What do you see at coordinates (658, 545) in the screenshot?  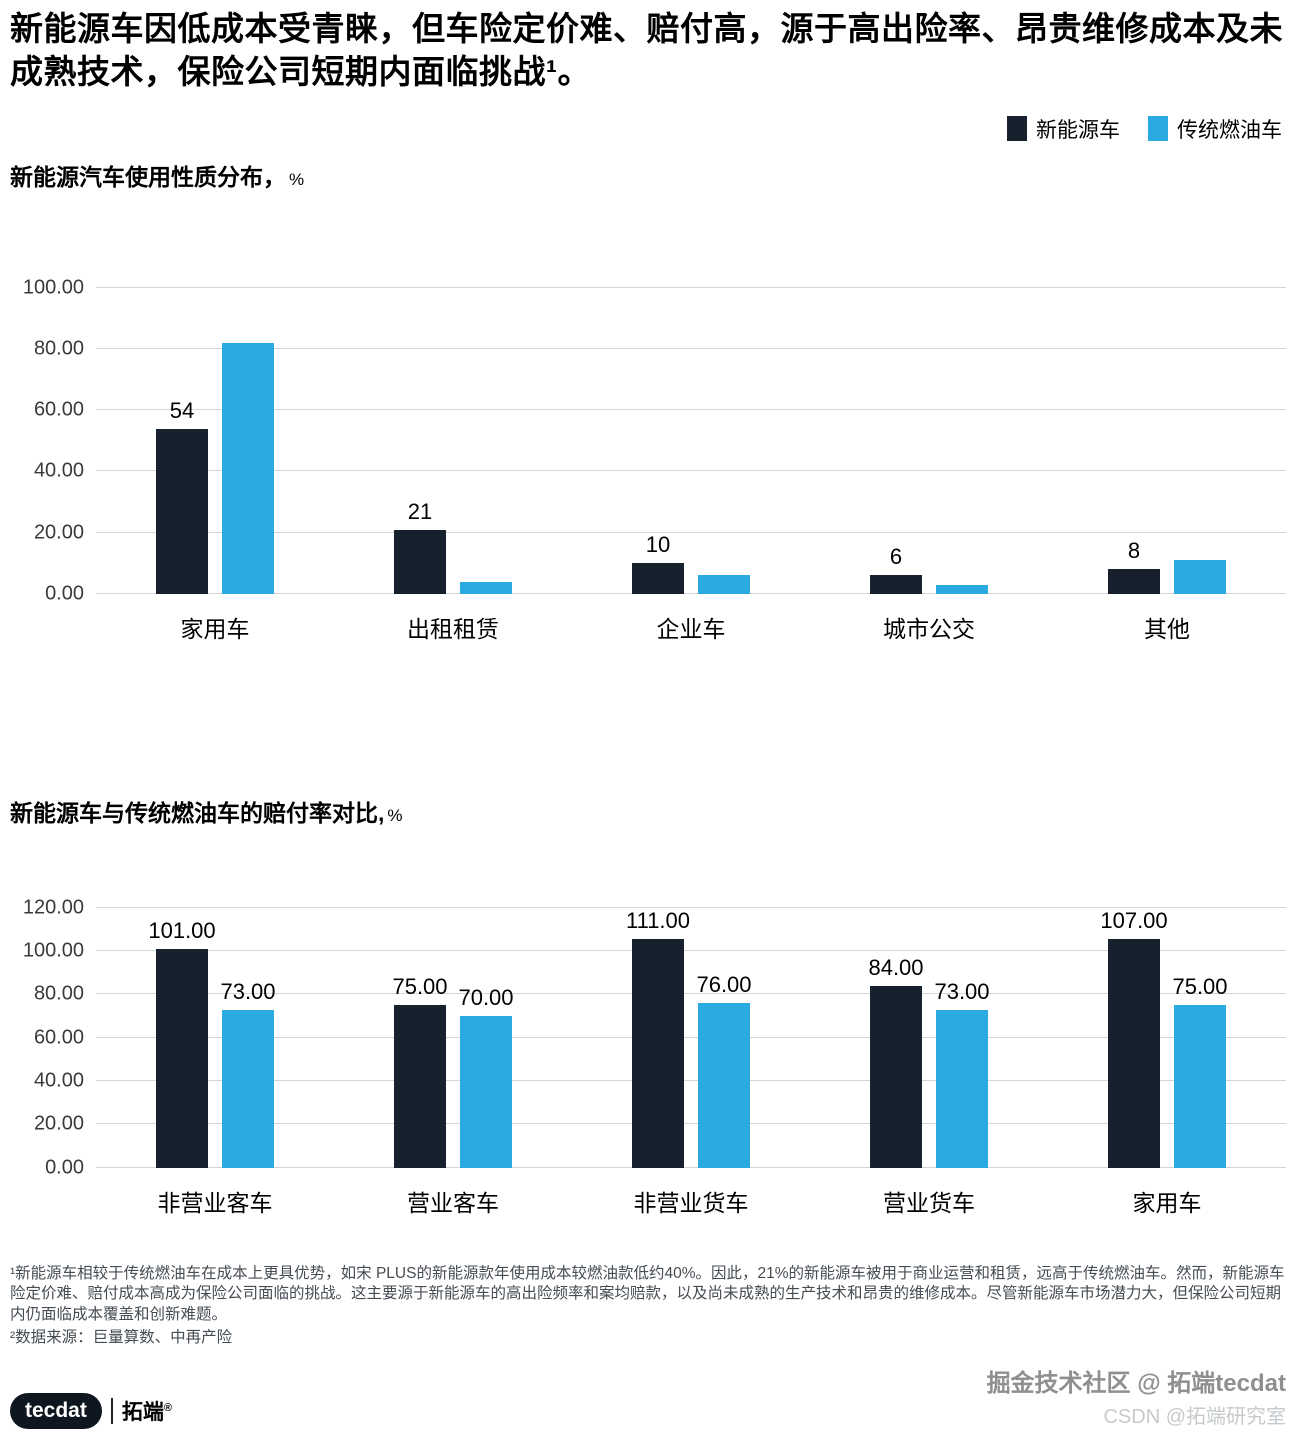 I see `bar-value-label: 10` at bounding box center [658, 545].